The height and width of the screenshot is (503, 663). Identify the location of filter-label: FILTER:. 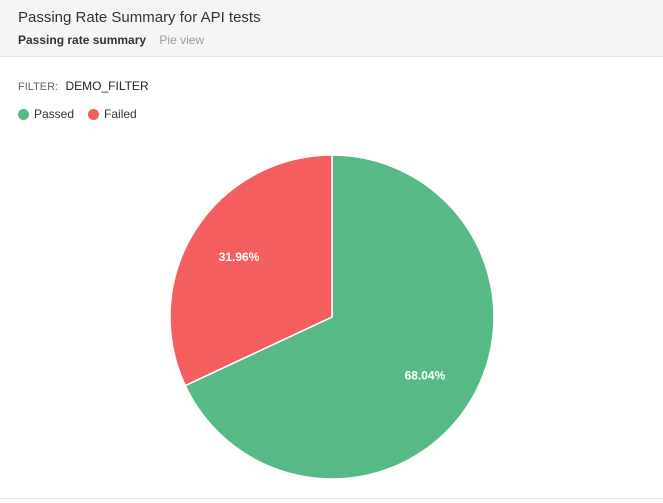
(38, 87).